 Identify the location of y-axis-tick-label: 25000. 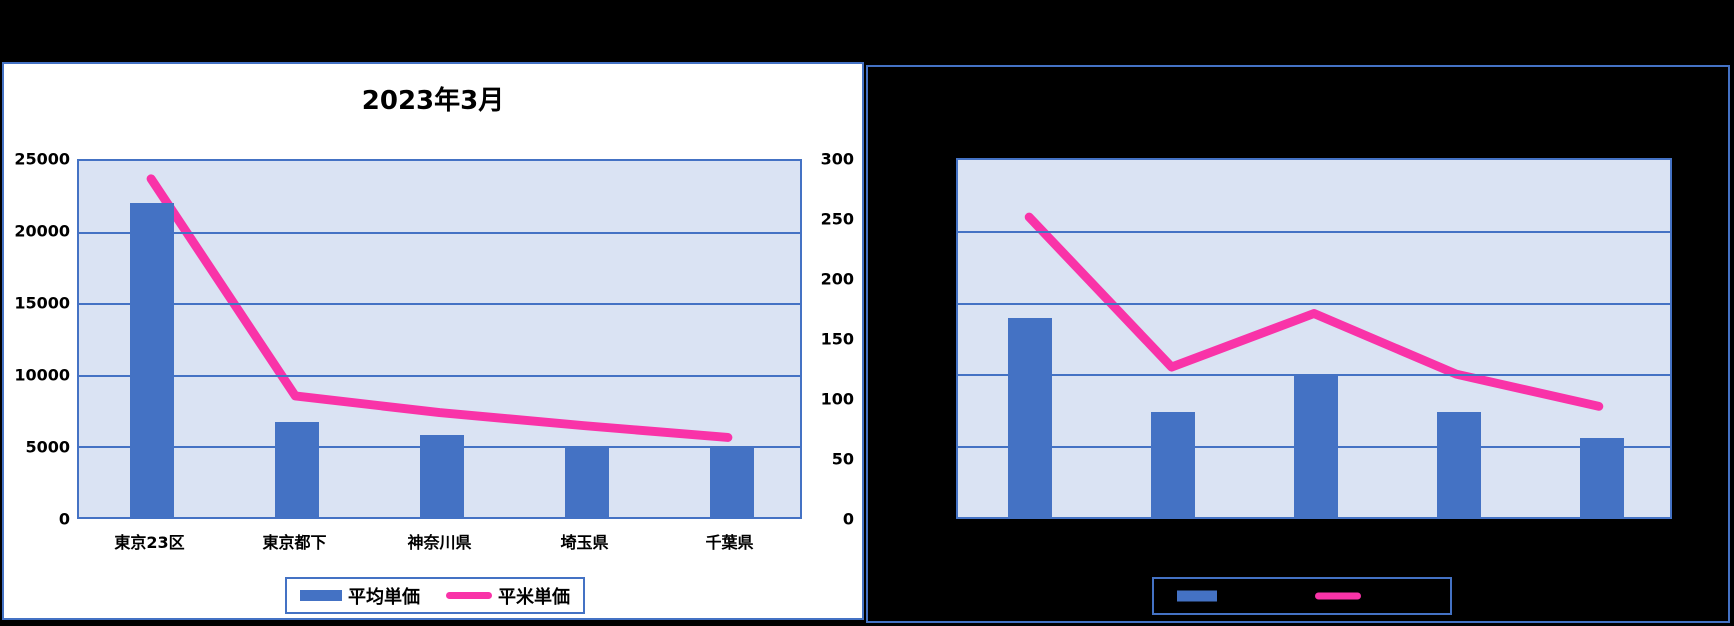
(42, 159).